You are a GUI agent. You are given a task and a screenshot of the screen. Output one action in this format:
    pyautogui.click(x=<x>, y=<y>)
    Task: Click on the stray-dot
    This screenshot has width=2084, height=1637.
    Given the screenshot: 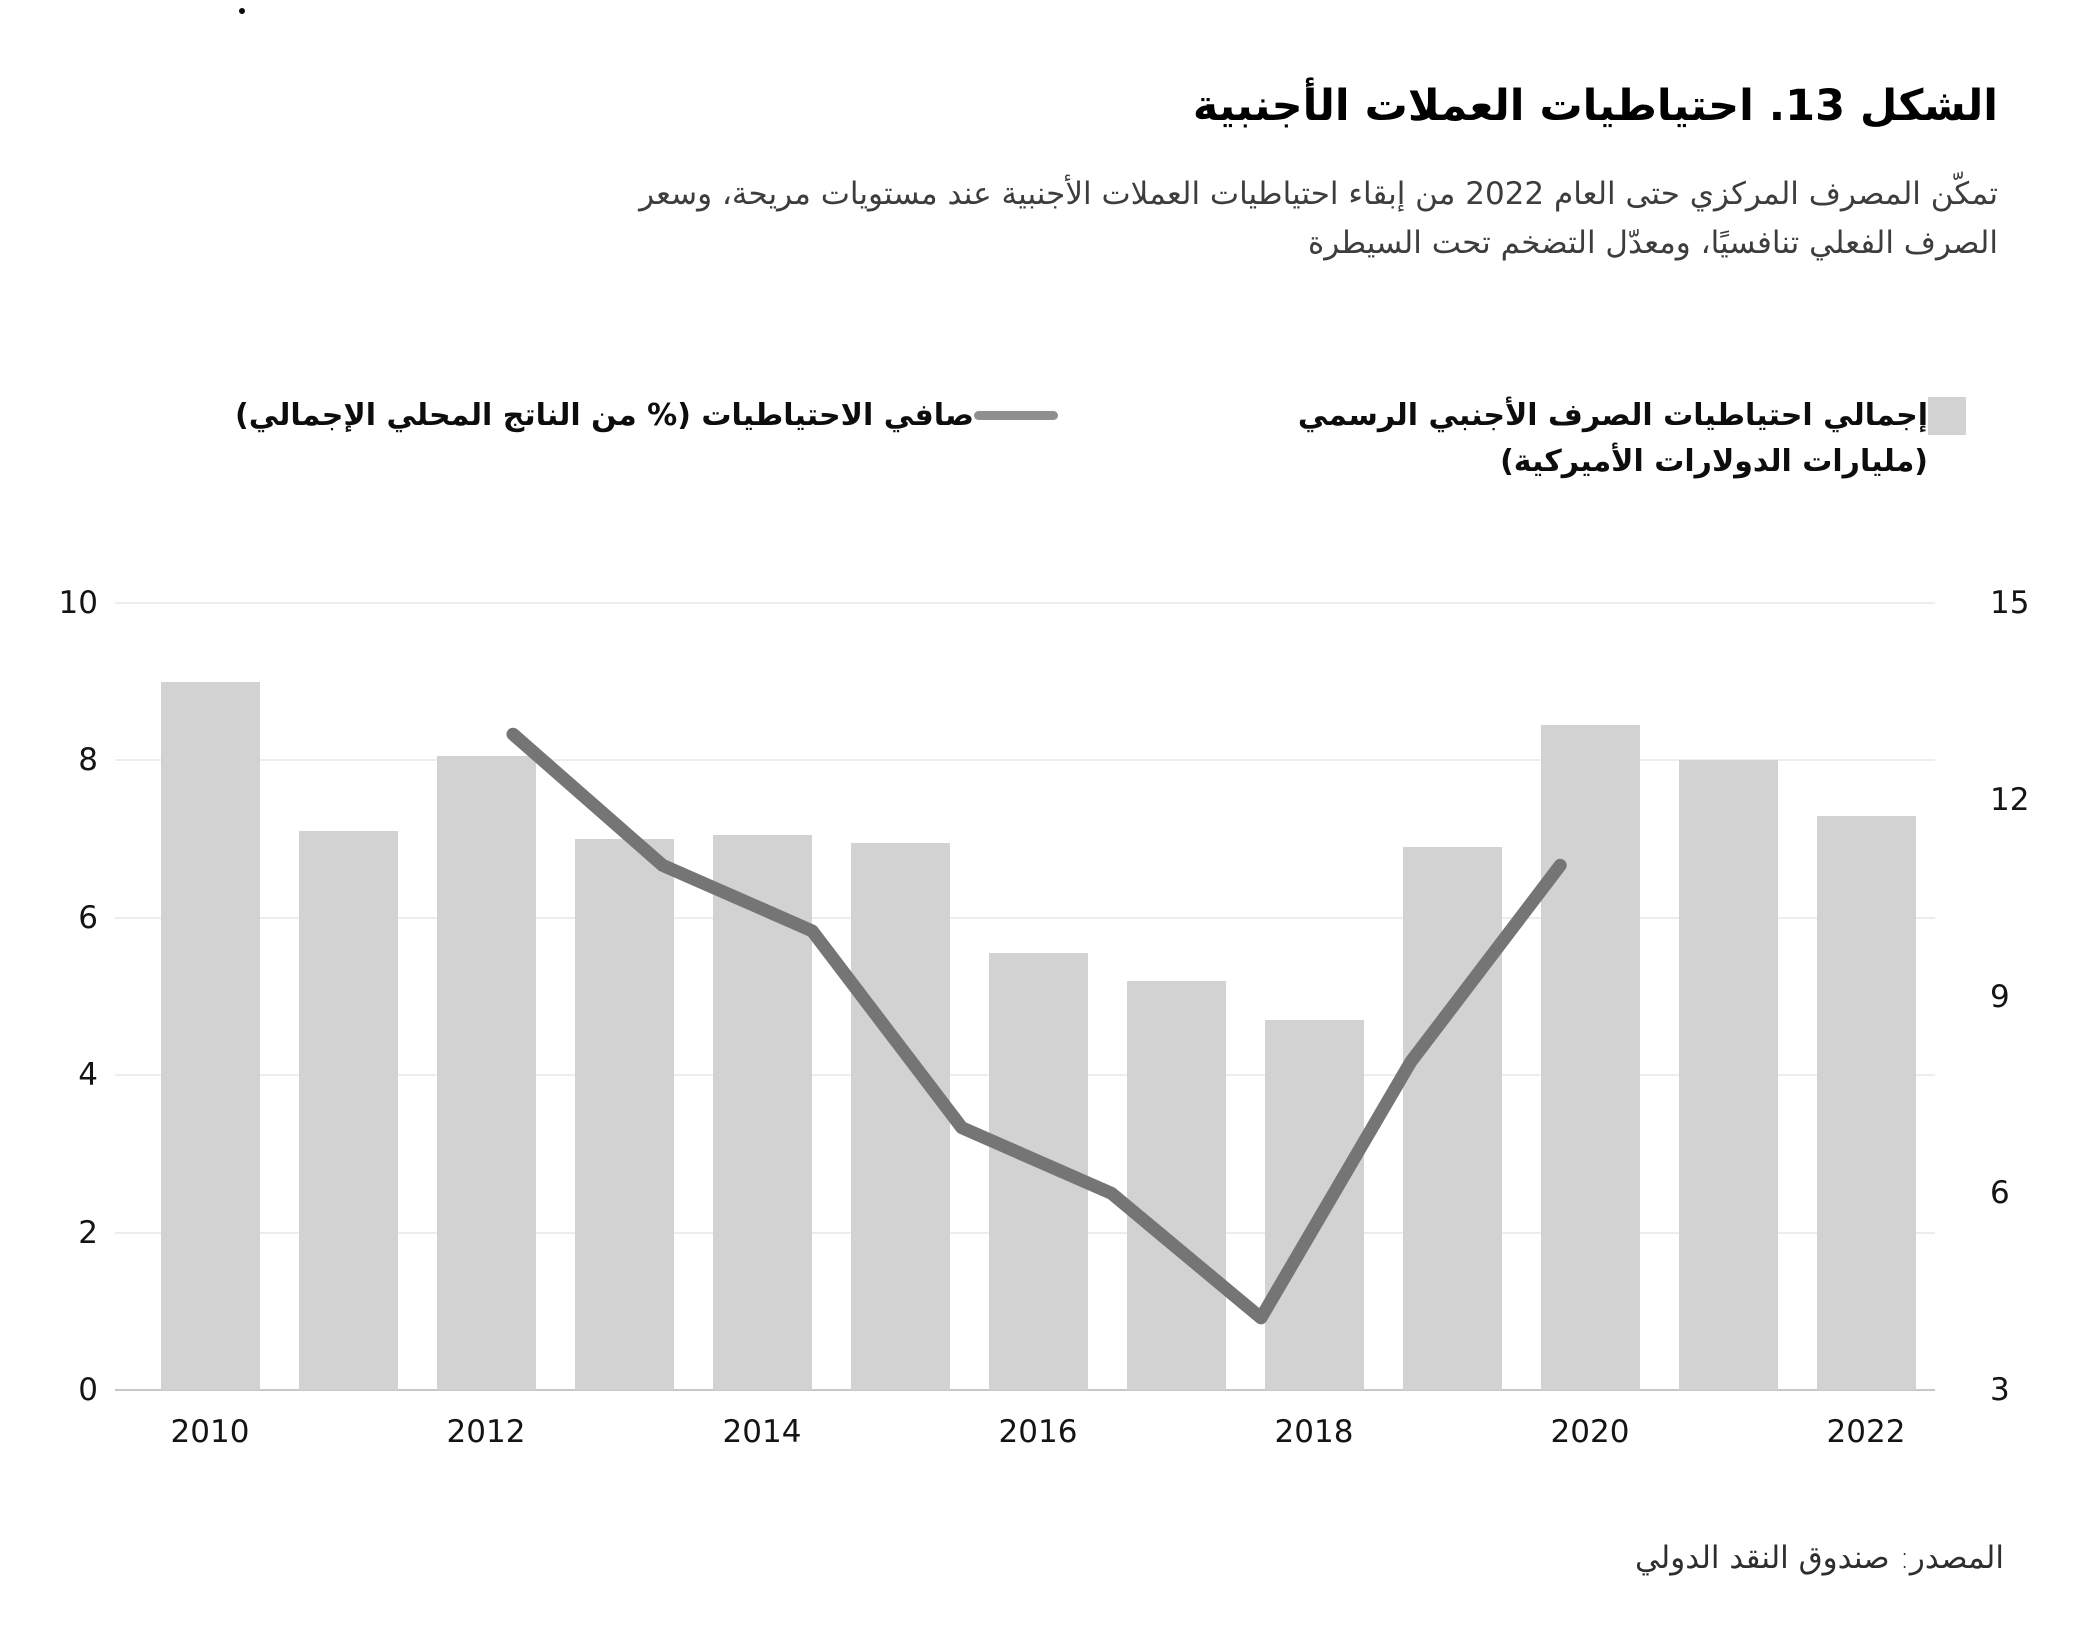 What is the action you would take?
    pyautogui.click(x=242, y=11)
    